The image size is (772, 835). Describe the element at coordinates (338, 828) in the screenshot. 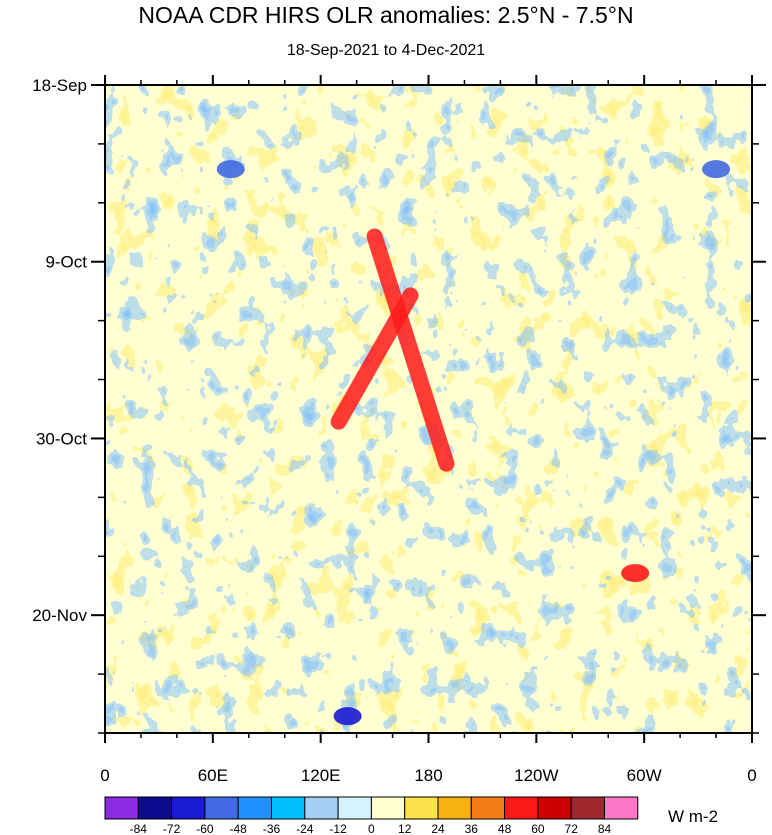

I see `colorbar-label: -12` at that location.